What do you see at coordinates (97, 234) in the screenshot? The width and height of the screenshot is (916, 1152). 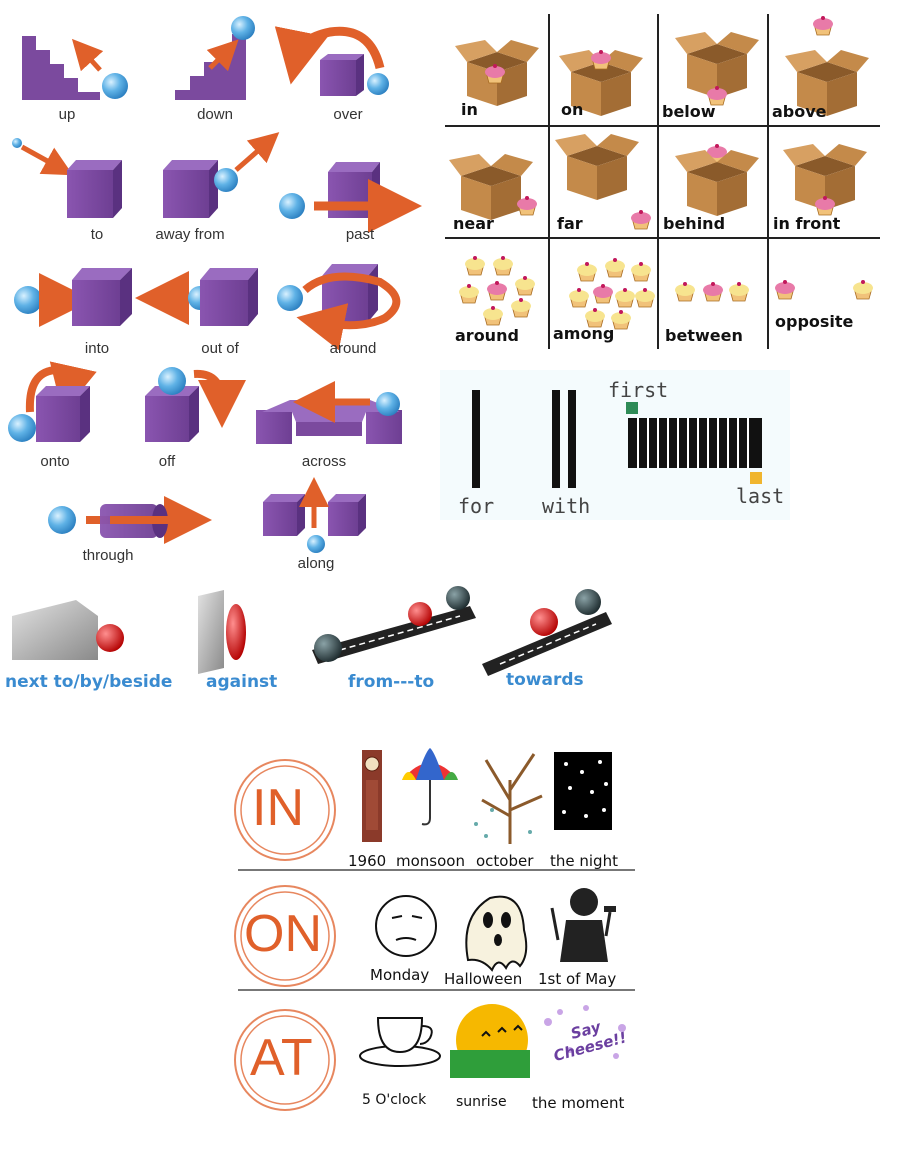 I see `label-to: to` at bounding box center [97, 234].